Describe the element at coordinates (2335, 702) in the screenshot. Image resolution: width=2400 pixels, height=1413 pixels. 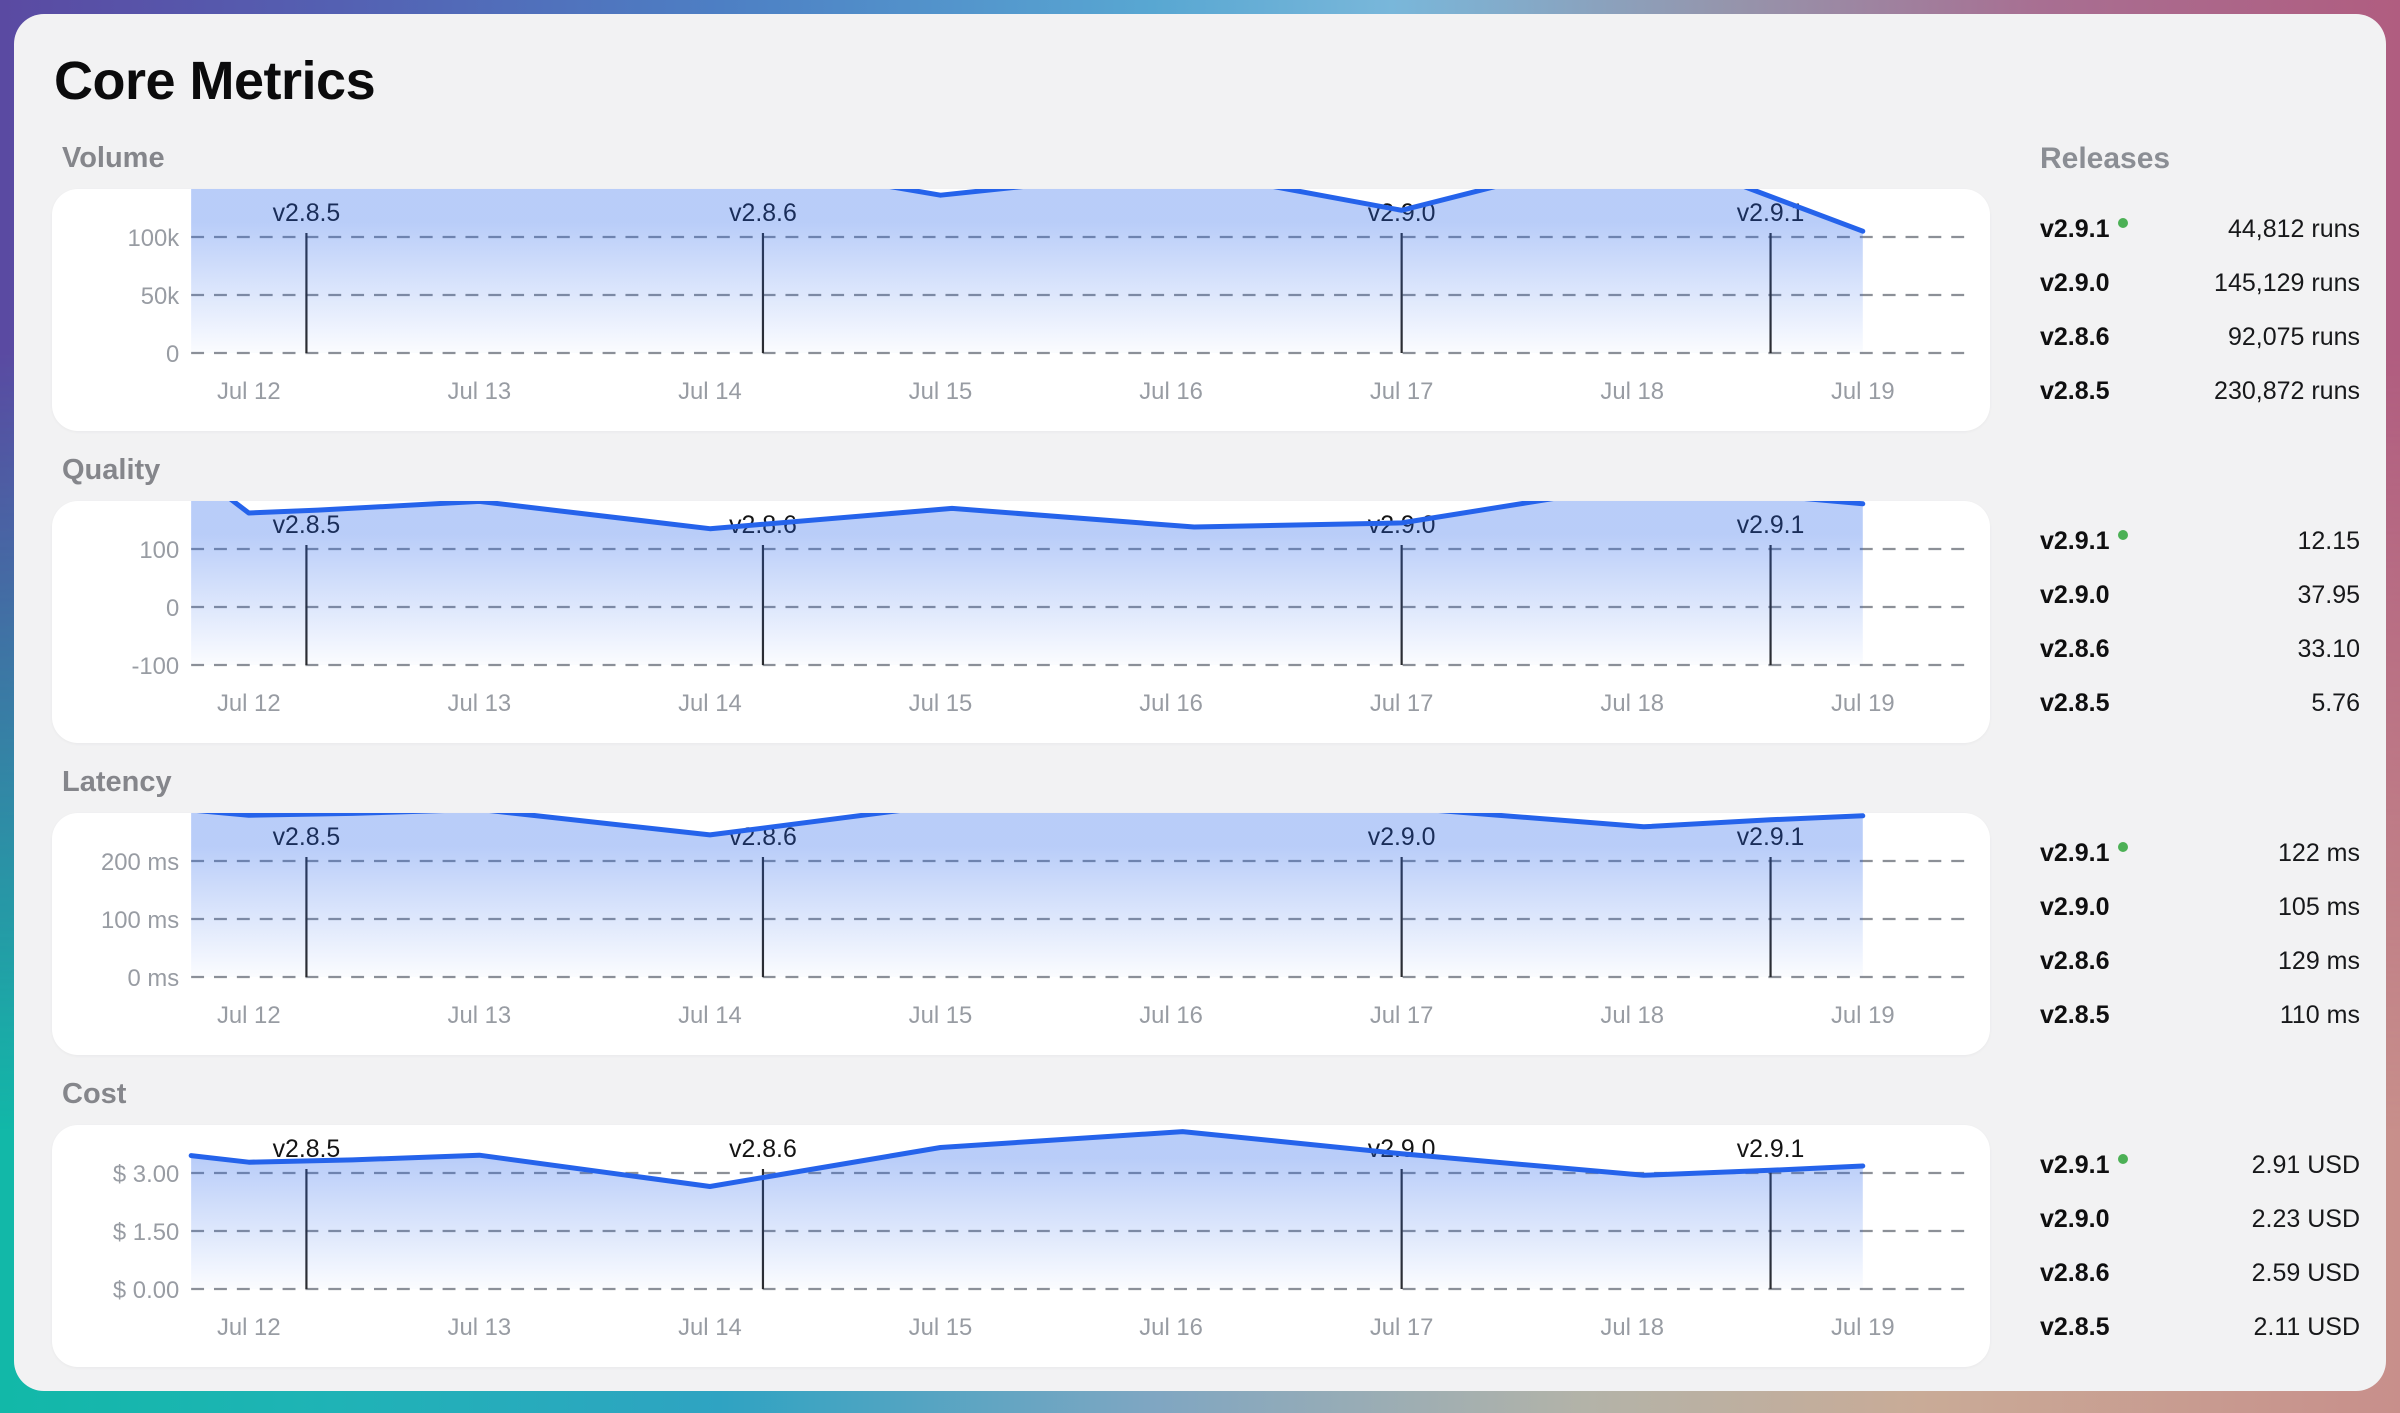
I see `release-value: 5.76` at that location.